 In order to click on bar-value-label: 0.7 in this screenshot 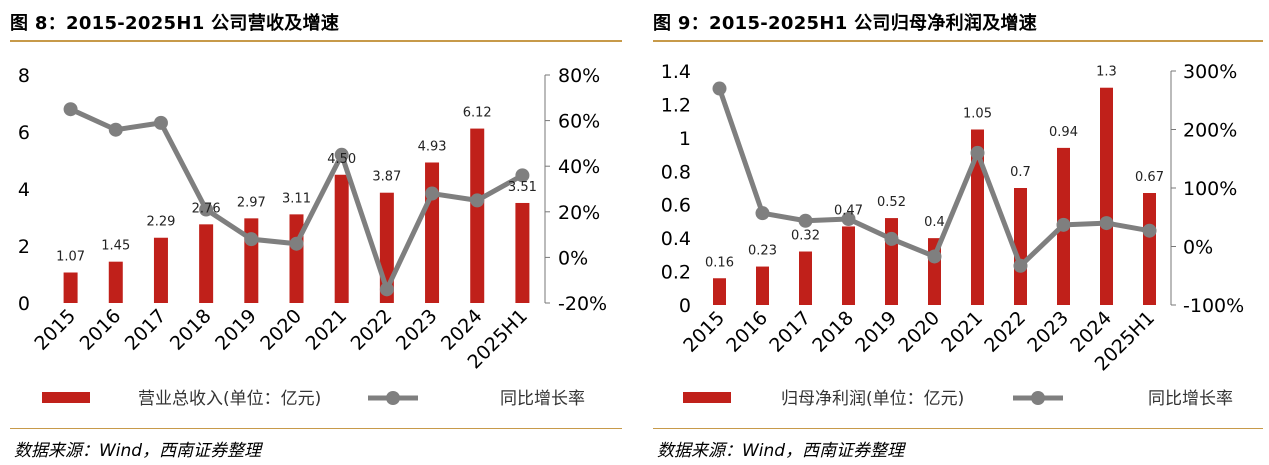, I will do `click(1020, 172)`.